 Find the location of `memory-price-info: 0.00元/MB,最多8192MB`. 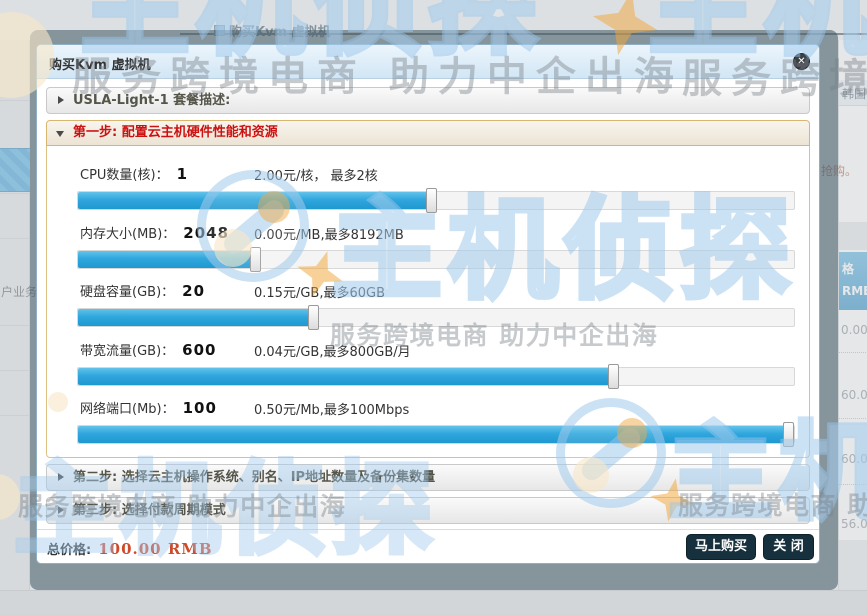

memory-price-info: 0.00元/MB,最多8192MB is located at coordinates (329, 235).